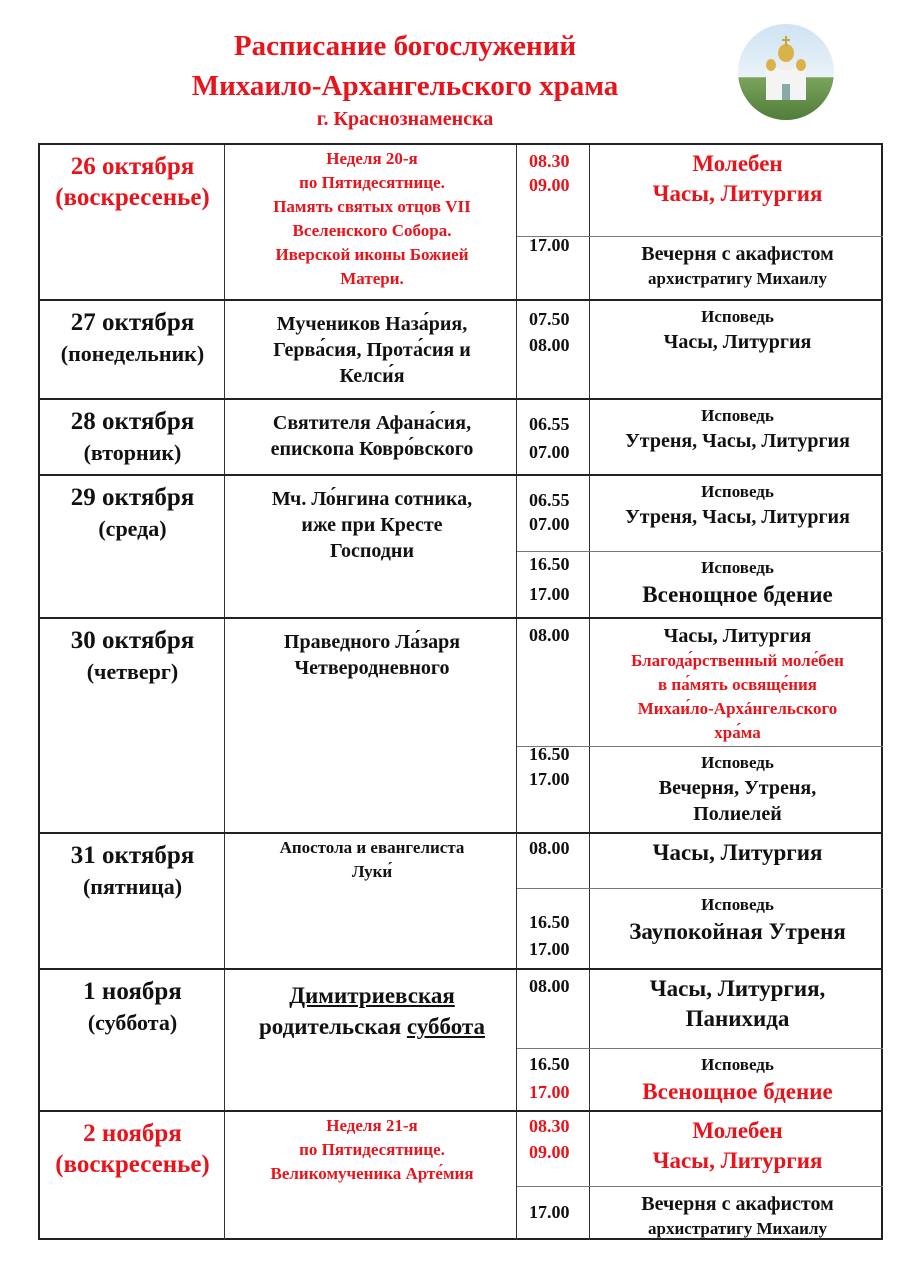  What do you see at coordinates (737, 814) in the screenshot?
I see `service-line: Полиелей` at bounding box center [737, 814].